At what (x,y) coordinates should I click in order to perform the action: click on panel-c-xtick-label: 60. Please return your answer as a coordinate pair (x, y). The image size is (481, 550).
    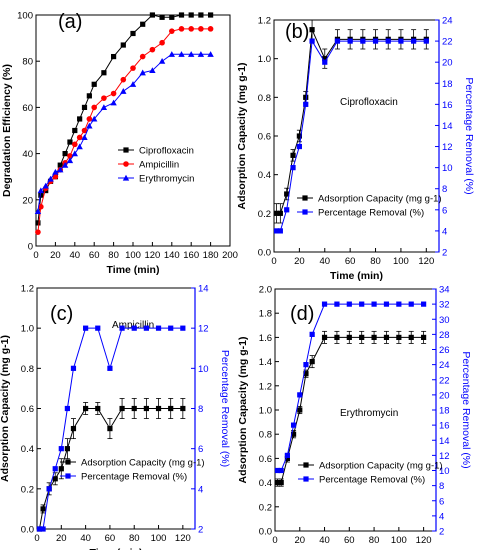
    Looking at the image, I should click on (110, 538).